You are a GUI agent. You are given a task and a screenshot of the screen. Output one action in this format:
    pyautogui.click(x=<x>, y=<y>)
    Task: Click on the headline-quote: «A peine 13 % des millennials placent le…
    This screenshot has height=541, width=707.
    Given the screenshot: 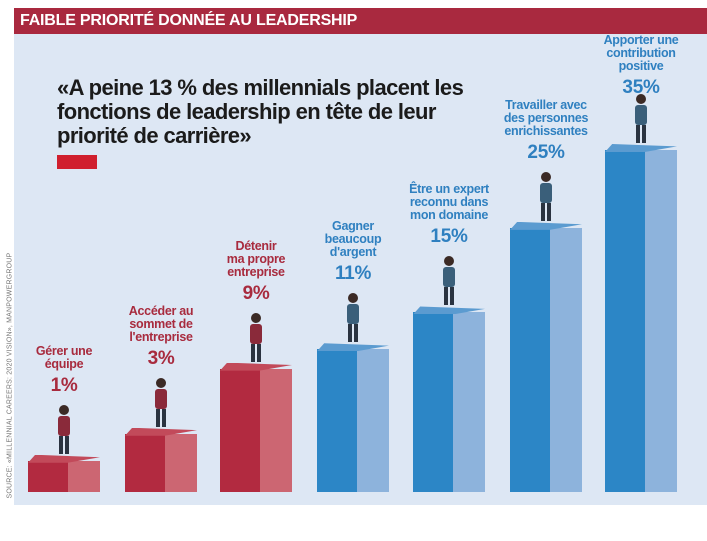 What is the action you would take?
    pyautogui.click(x=260, y=111)
    